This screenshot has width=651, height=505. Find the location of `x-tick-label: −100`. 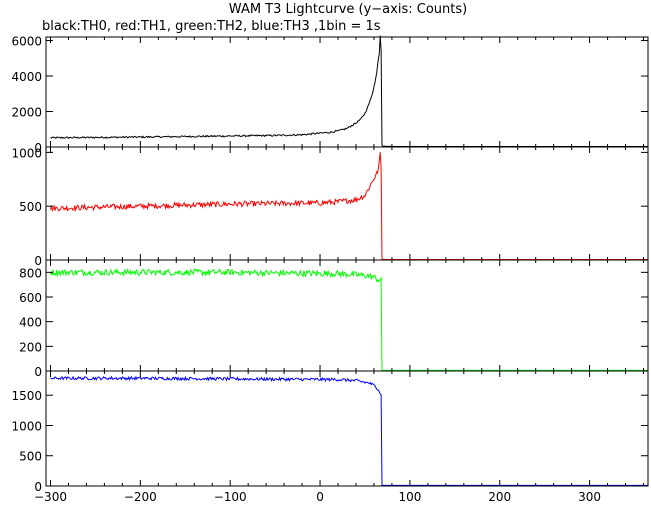

x-tick-label: −100 is located at coordinates (230, 497).